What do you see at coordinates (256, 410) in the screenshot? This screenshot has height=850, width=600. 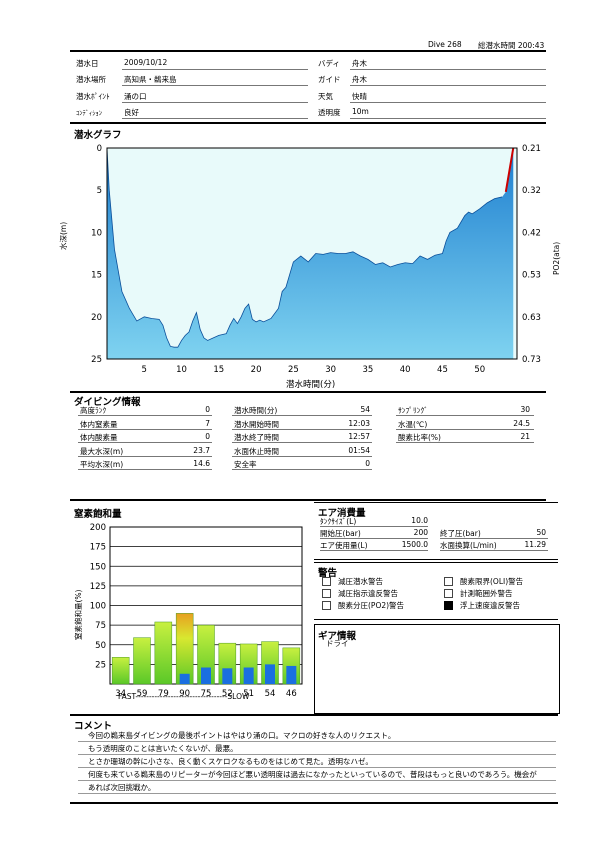 I see `diving-info-label: 潜水時間(分)` at bounding box center [256, 410].